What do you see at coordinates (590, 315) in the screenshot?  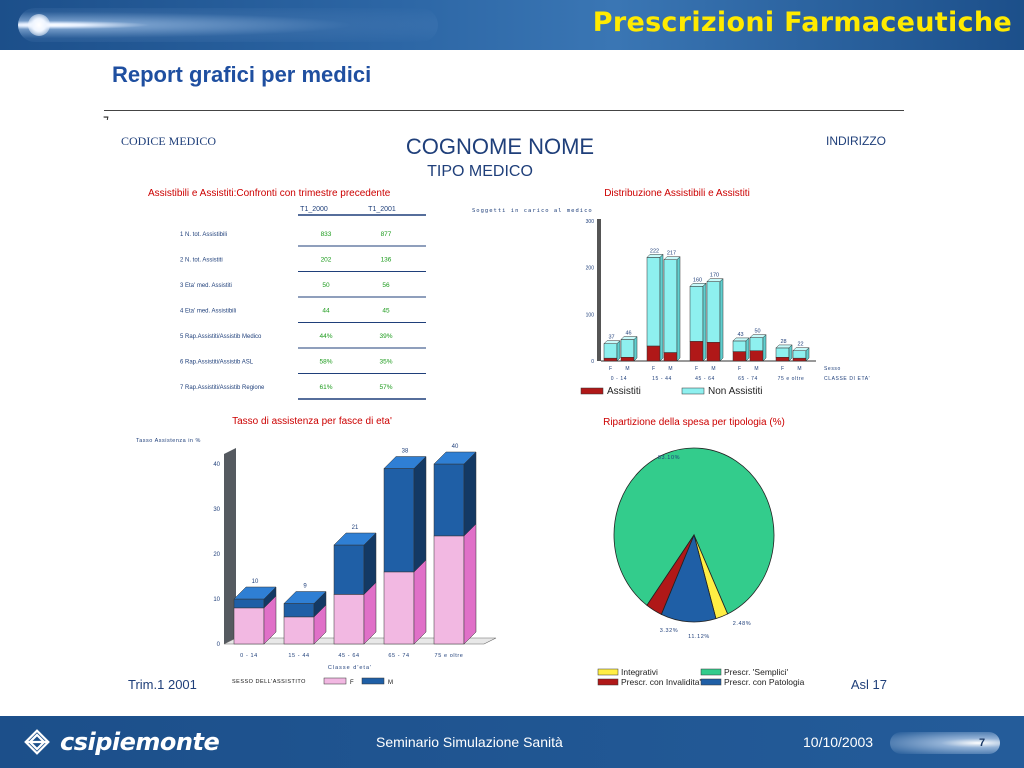 I see `y-tick-label: 100` at bounding box center [590, 315].